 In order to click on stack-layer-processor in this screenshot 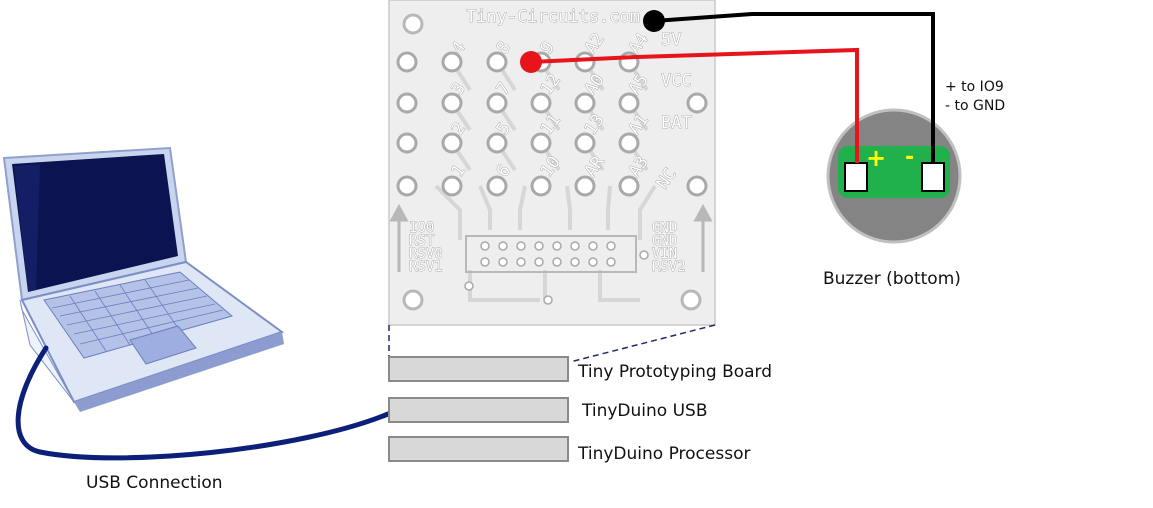, I will do `click(478, 449)`.